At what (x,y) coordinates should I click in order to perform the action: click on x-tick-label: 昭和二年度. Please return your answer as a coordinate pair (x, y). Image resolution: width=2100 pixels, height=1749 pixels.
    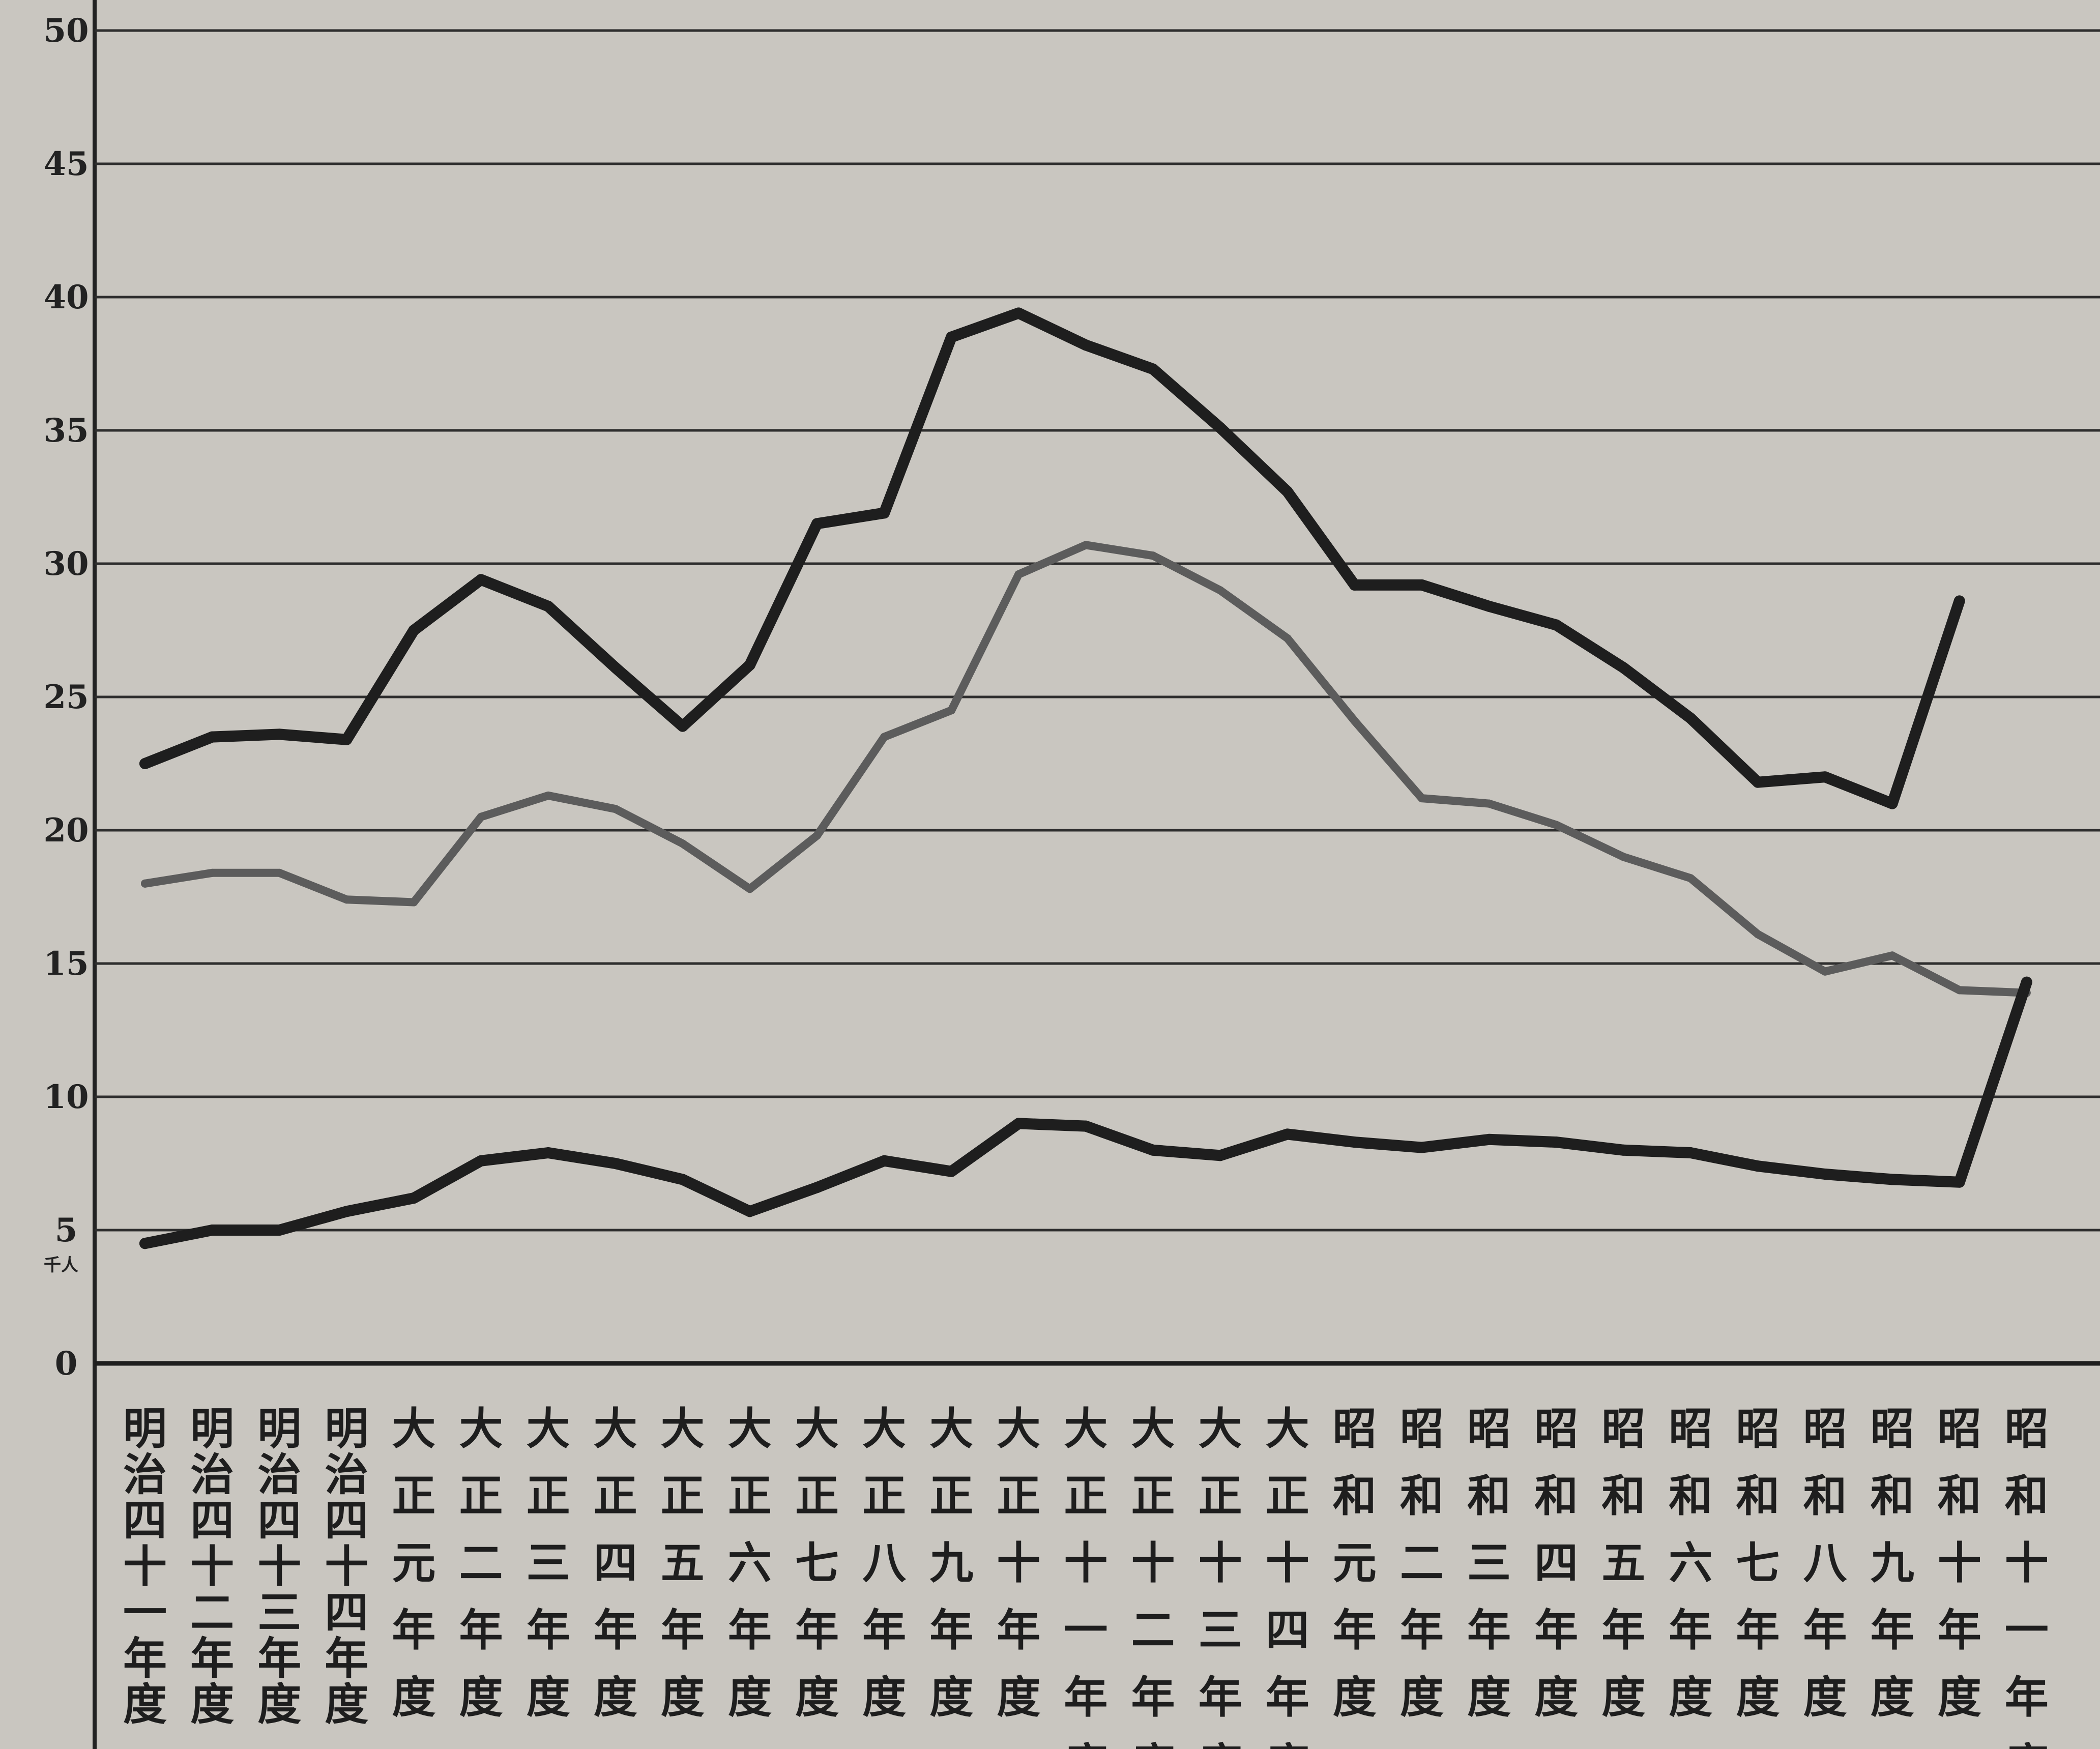
    Looking at the image, I should click on (1422, 1563).